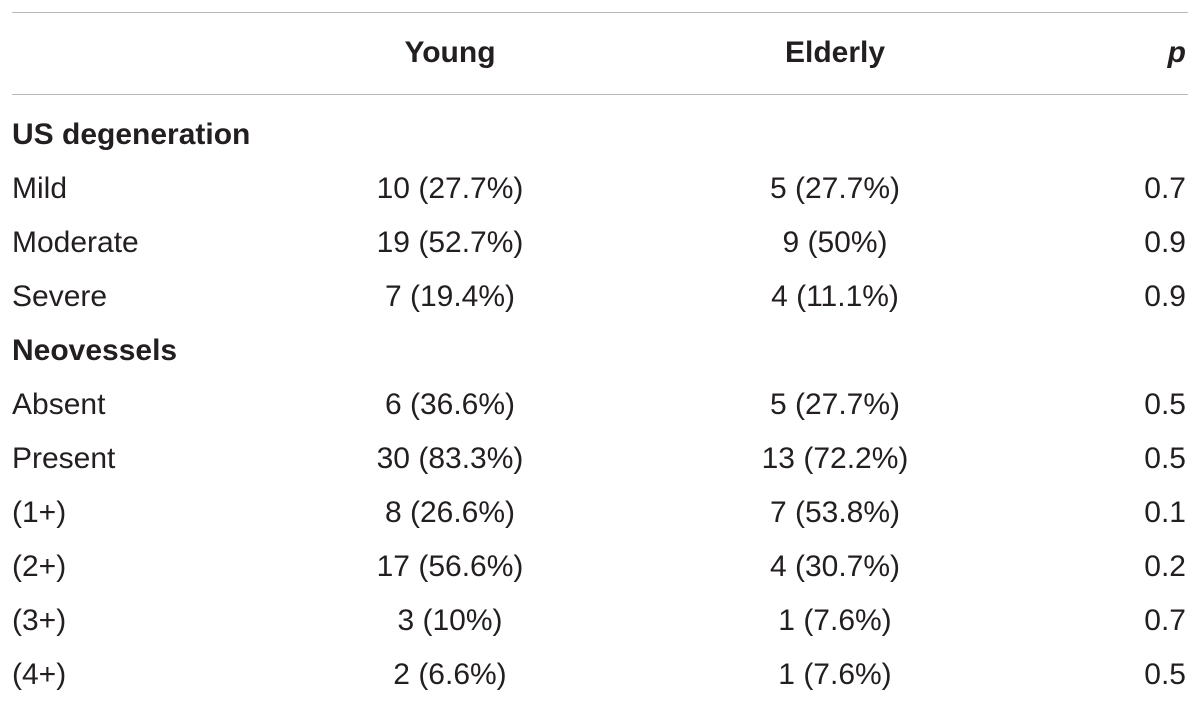 The image size is (1200, 706). I want to click on row-label: Absent, so click(59, 404).